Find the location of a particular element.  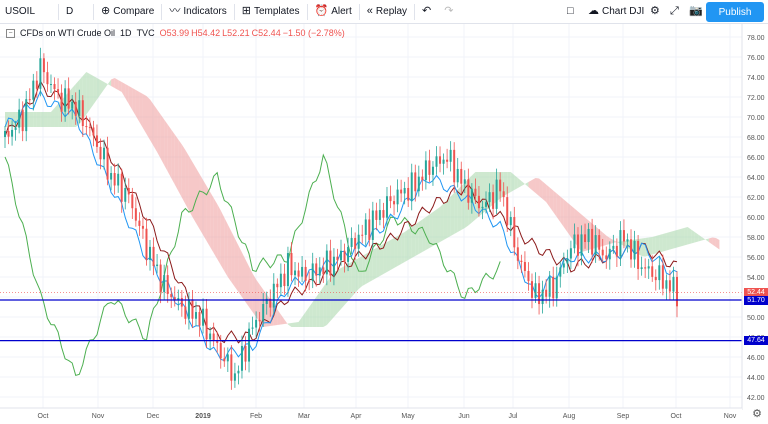

undo-icon: ↶ is located at coordinates (427, 11).